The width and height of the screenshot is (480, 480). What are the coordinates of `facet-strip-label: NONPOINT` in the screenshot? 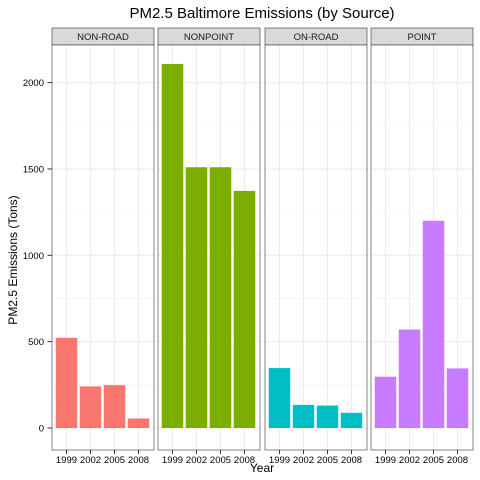 It's located at (209, 37).